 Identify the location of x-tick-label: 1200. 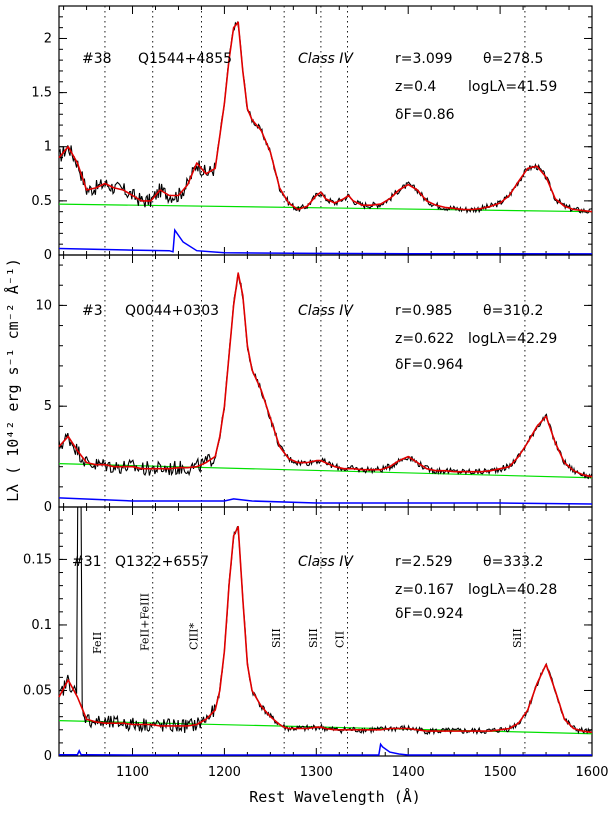
(224, 772).